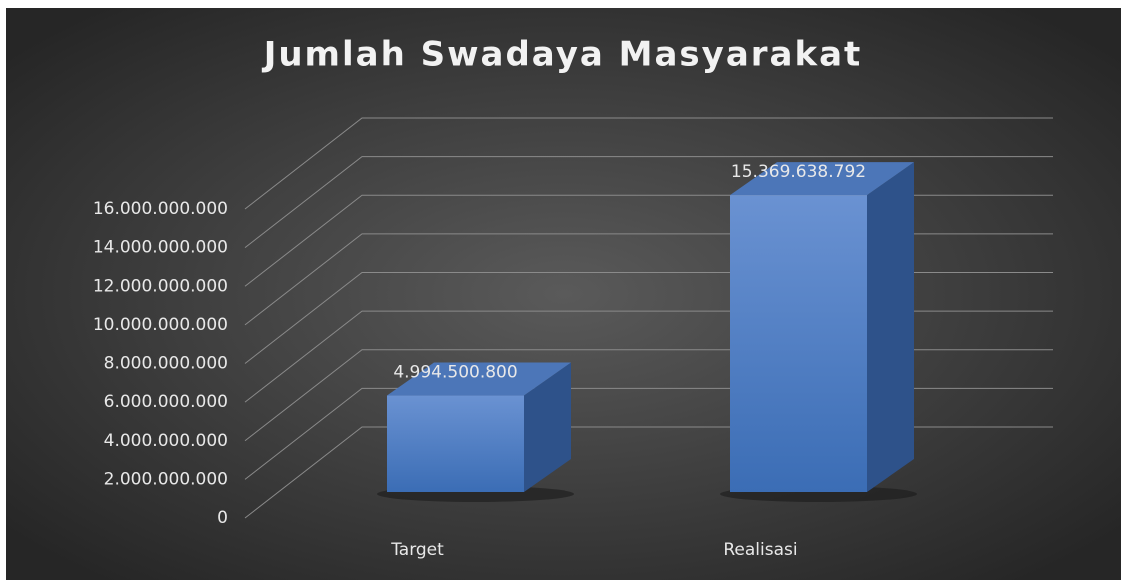 The width and height of the screenshot is (1127, 580). What do you see at coordinates (222, 518) in the screenshot?
I see `y-tick-label: 0` at bounding box center [222, 518].